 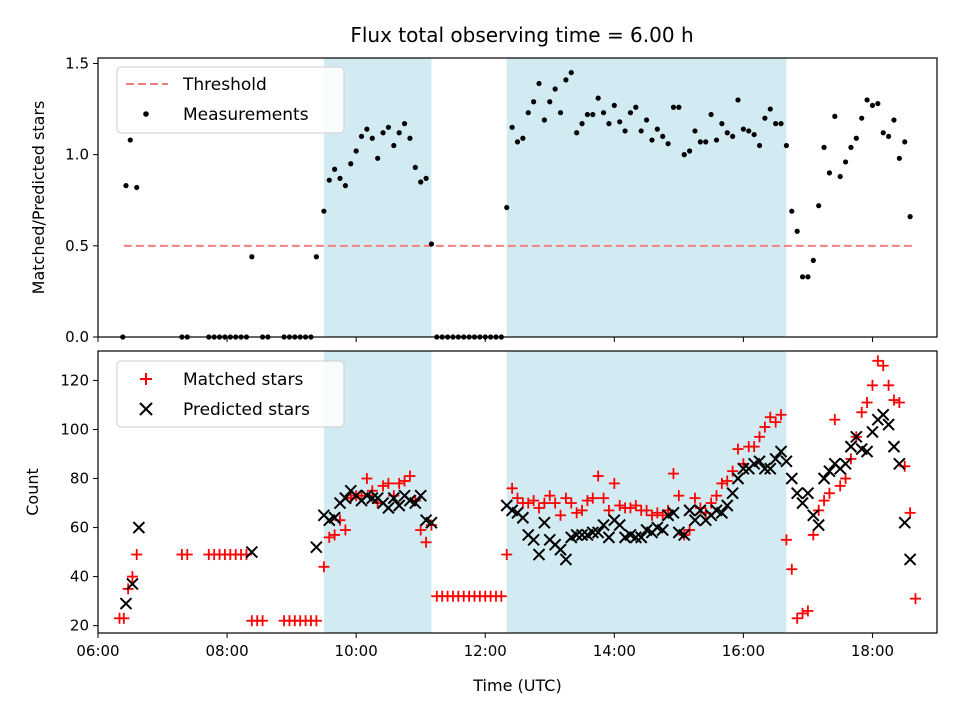 I want to click on measurements-legend-label: Measurements, so click(x=246, y=115).